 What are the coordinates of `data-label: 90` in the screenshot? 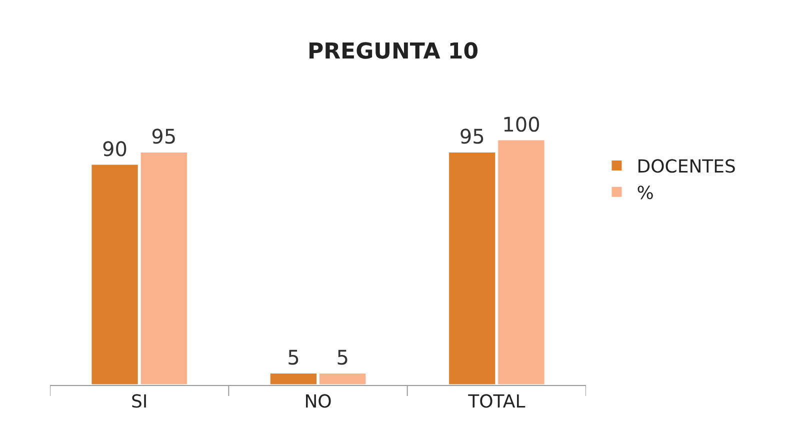 It's located at (115, 149).